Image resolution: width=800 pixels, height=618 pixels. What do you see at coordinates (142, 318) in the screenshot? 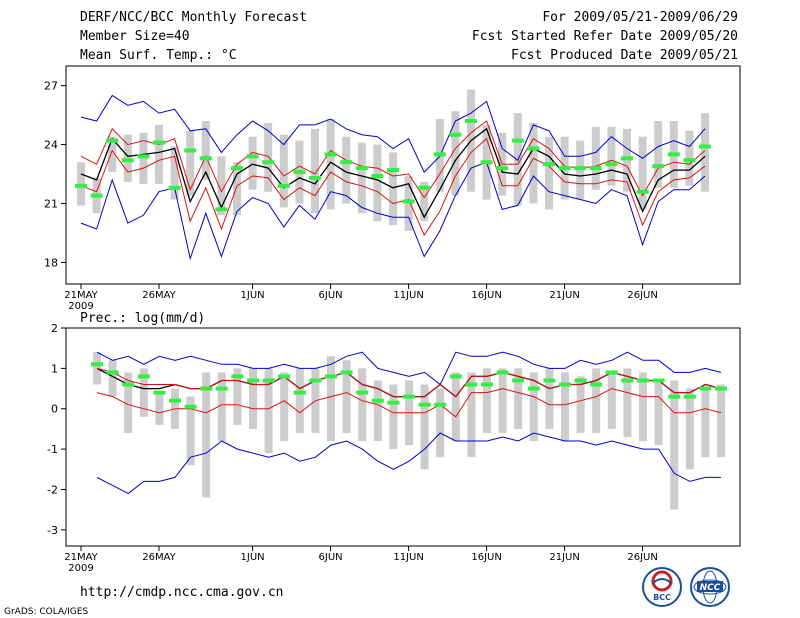
I see `precipitation-variable-label: Prec.: log(mm/d)` at bounding box center [142, 318].